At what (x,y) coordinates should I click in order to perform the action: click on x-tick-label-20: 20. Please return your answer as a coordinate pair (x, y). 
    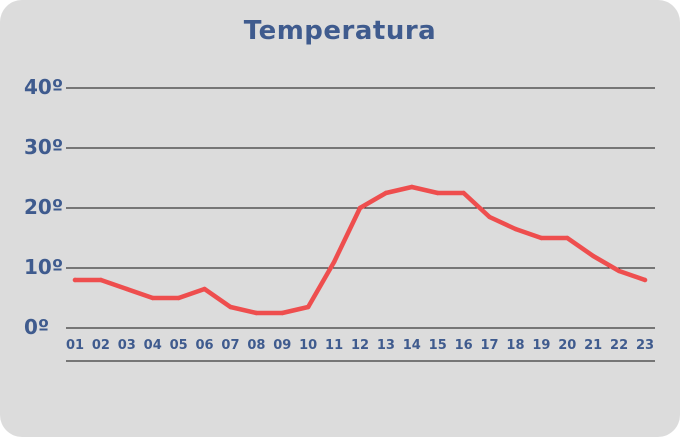
    Looking at the image, I should click on (567, 345).